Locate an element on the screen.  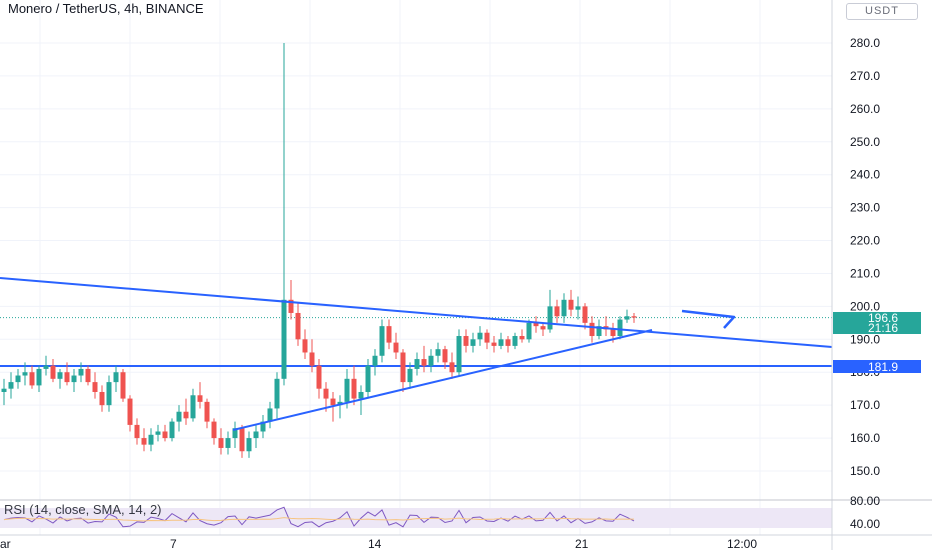
time-tick-label: 14 is located at coordinates (375, 543).